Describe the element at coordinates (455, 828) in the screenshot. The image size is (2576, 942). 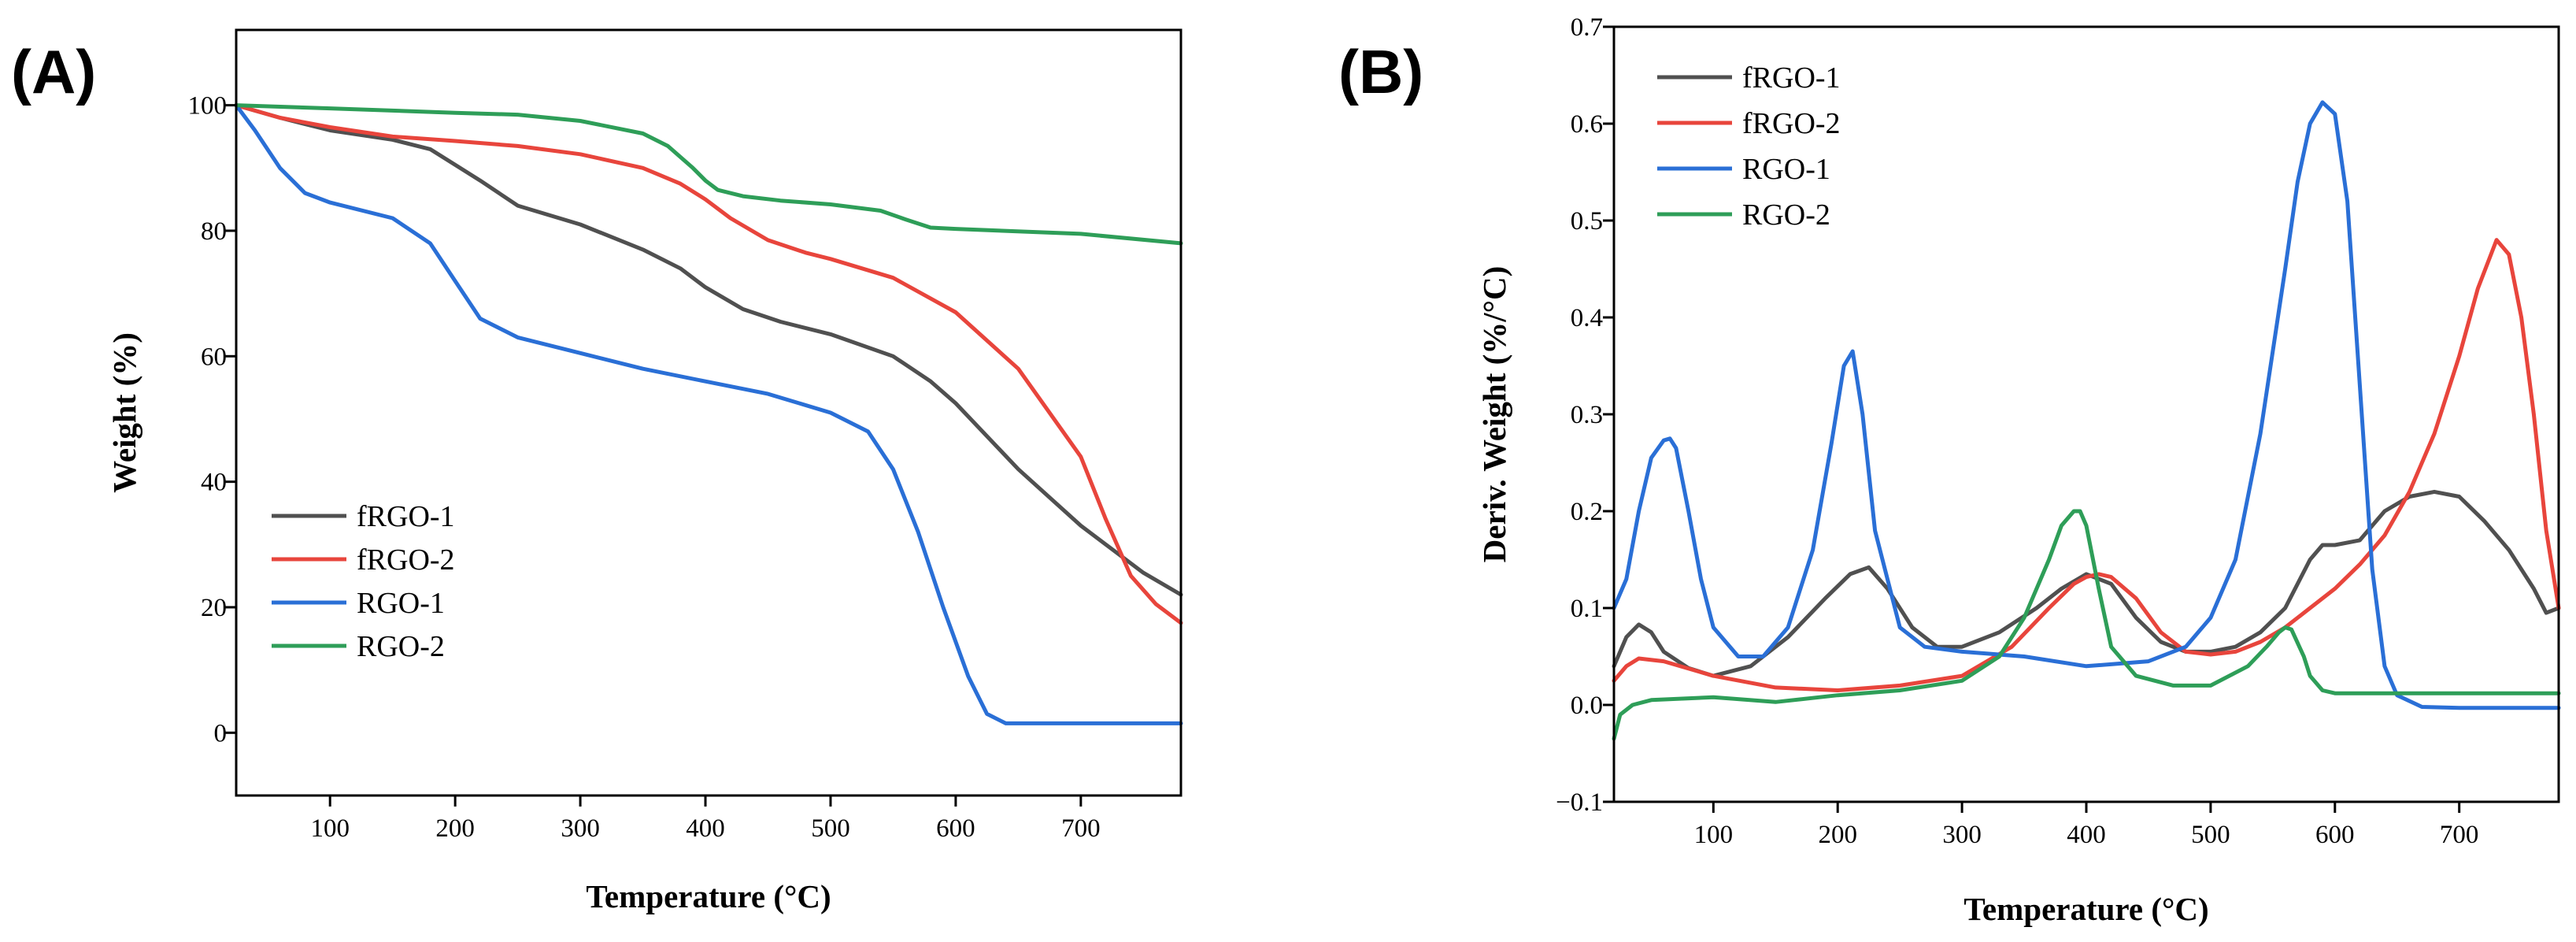
I see `chart-a-xtick-label-200: 200` at that location.